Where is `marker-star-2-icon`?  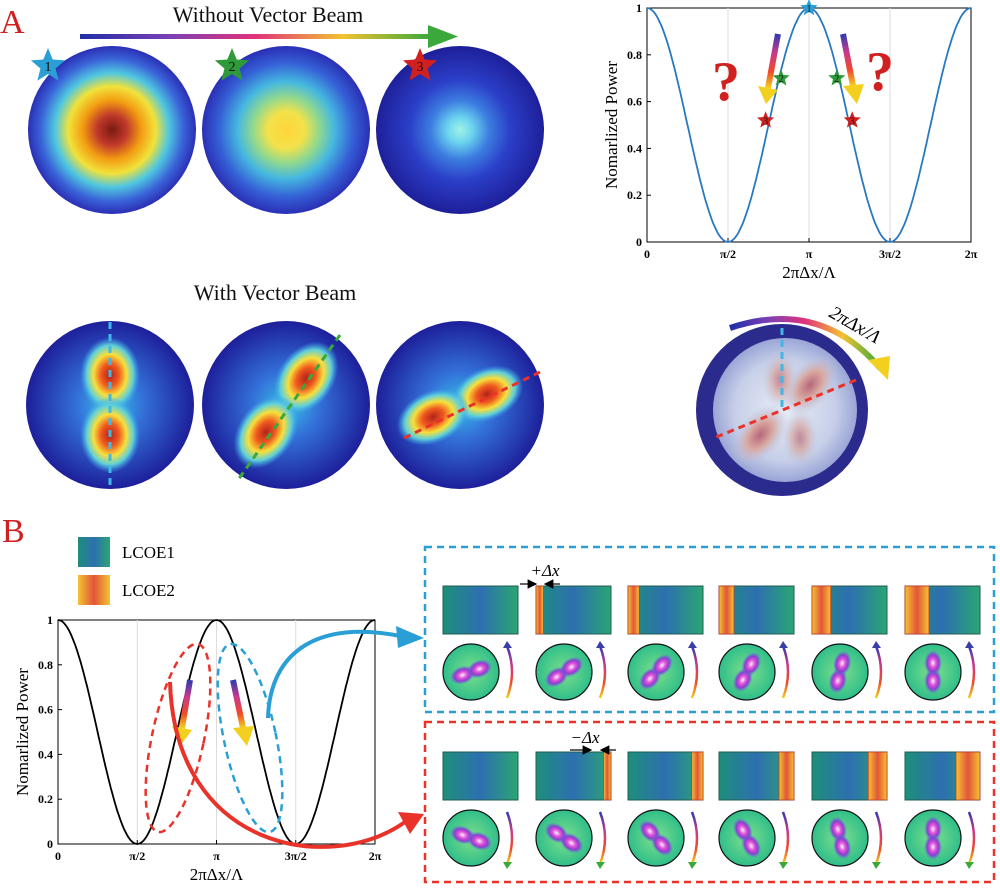 marker-star-2-icon is located at coordinates (837, 77).